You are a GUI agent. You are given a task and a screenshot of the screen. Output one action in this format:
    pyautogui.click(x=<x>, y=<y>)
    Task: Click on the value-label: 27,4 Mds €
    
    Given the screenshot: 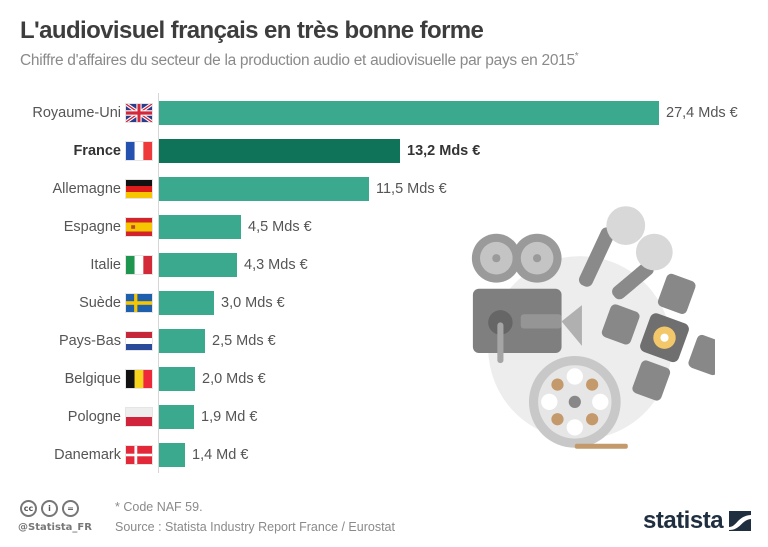 What is the action you would take?
    pyautogui.click(x=702, y=113)
    